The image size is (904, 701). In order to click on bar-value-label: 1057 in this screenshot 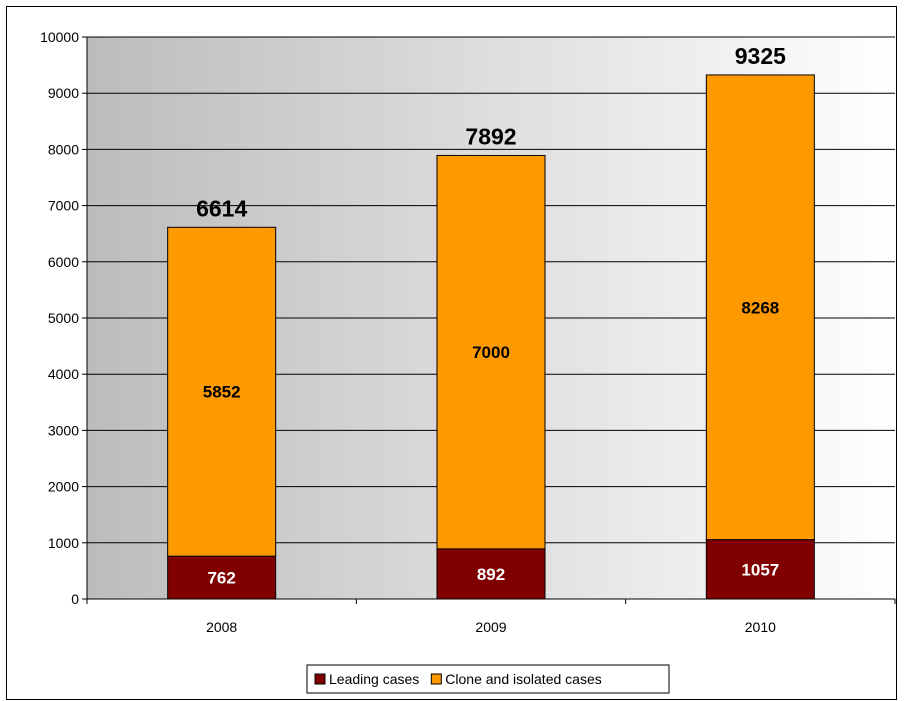, I will do `click(760, 569)`.